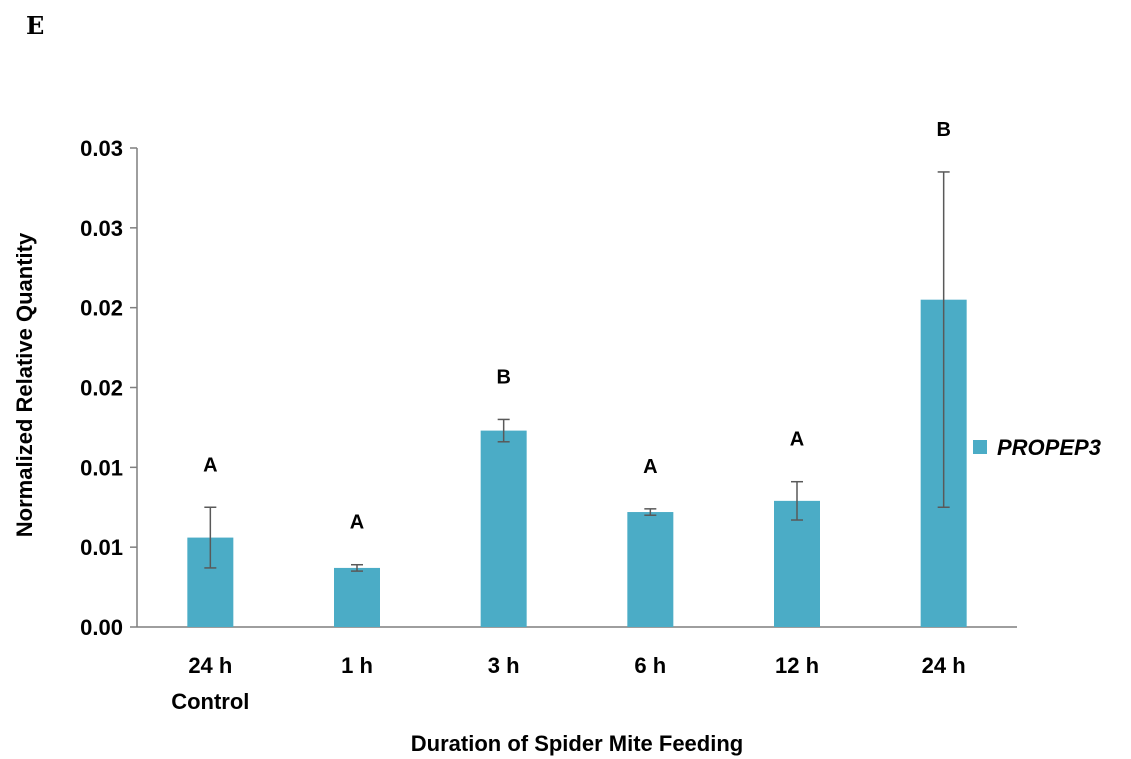 The width and height of the screenshot is (1131, 759). Describe the element at coordinates (504, 665) in the screenshot. I see `x-tick-label: 3 h` at that location.